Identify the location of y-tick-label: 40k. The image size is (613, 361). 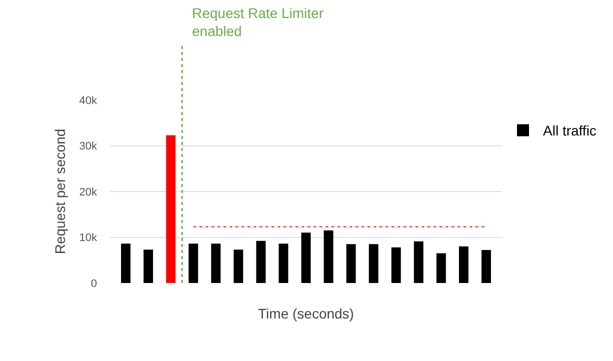
(88, 100).